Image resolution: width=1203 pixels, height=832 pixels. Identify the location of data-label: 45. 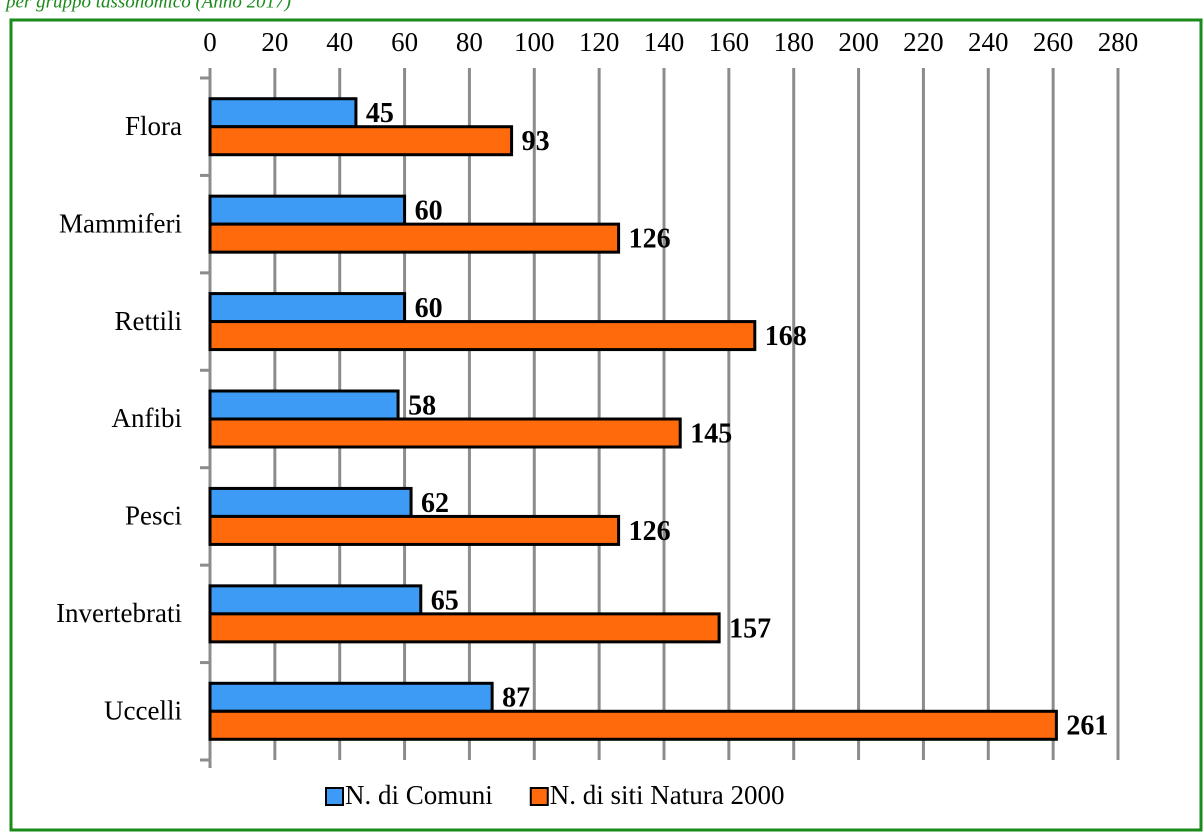
(380, 113).